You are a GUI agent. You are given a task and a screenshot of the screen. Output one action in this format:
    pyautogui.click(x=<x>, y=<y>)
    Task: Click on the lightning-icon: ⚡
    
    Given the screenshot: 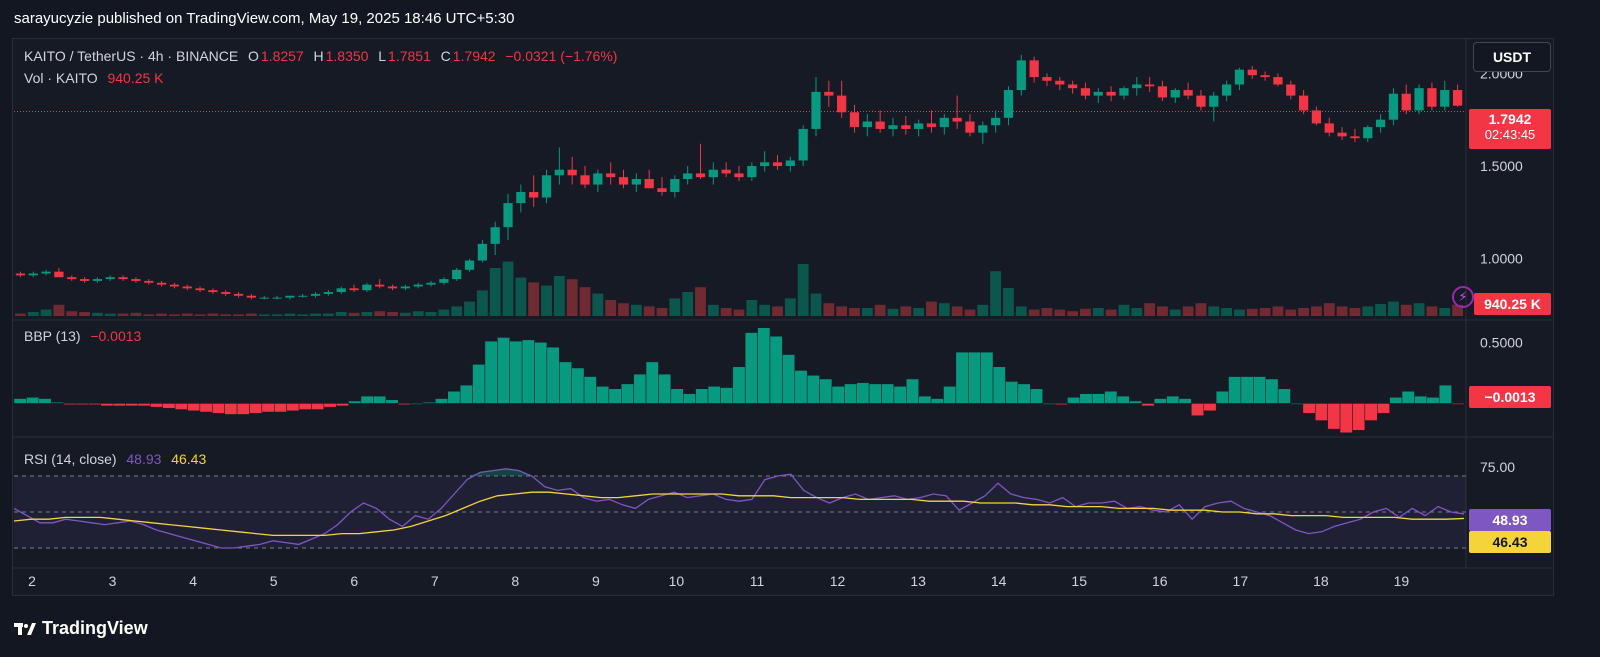 What is the action you would take?
    pyautogui.click(x=1463, y=297)
    